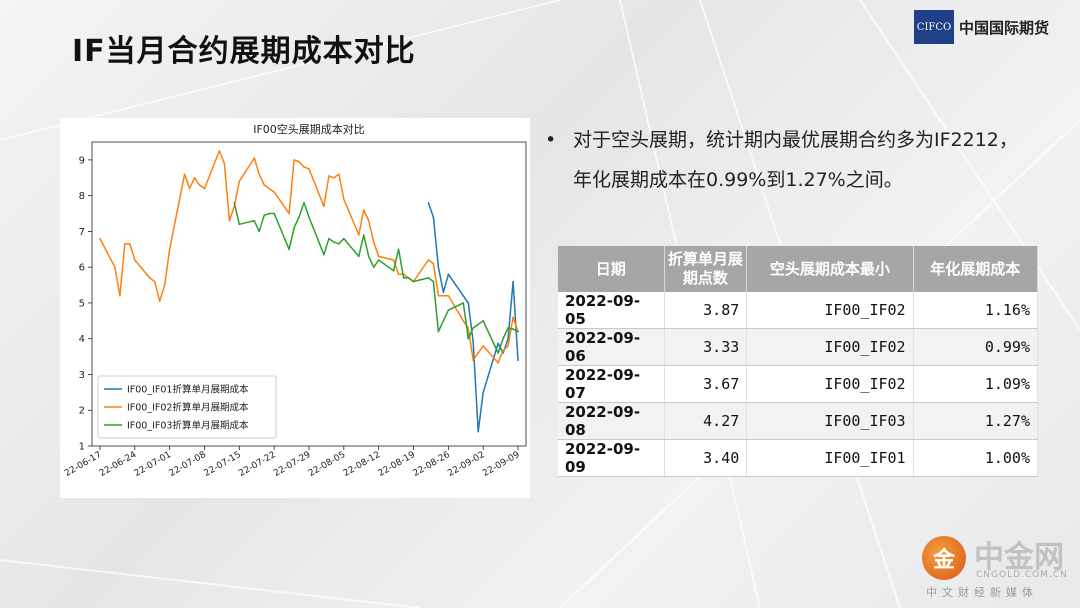  Describe the element at coordinates (611, 269) in the screenshot. I see `header-date: 日期` at that location.